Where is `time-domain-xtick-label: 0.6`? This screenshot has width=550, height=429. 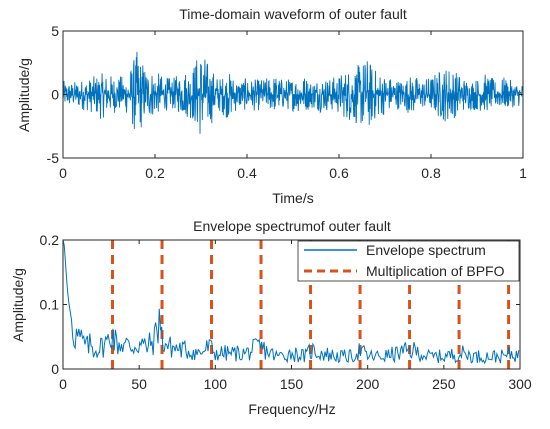 time-domain-xtick-label: 0.6 is located at coordinates (339, 173).